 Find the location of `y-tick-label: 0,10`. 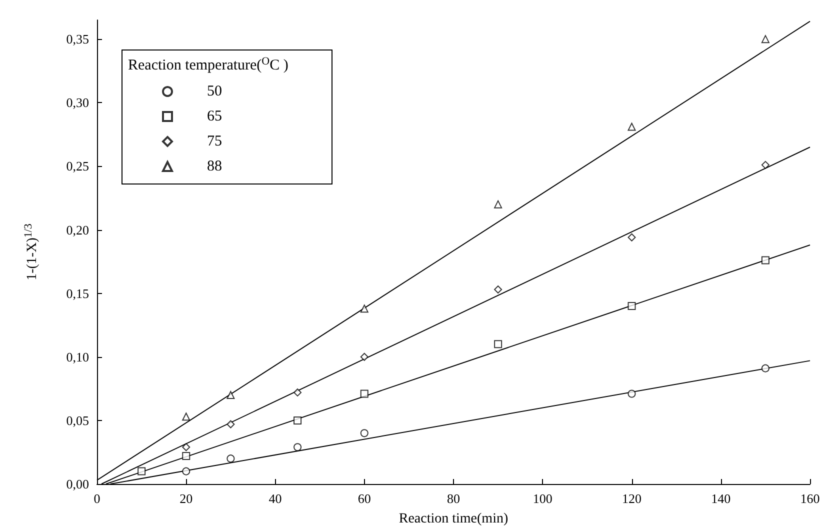

y-tick-label: 0,10 is located at coordinates (77, 356).